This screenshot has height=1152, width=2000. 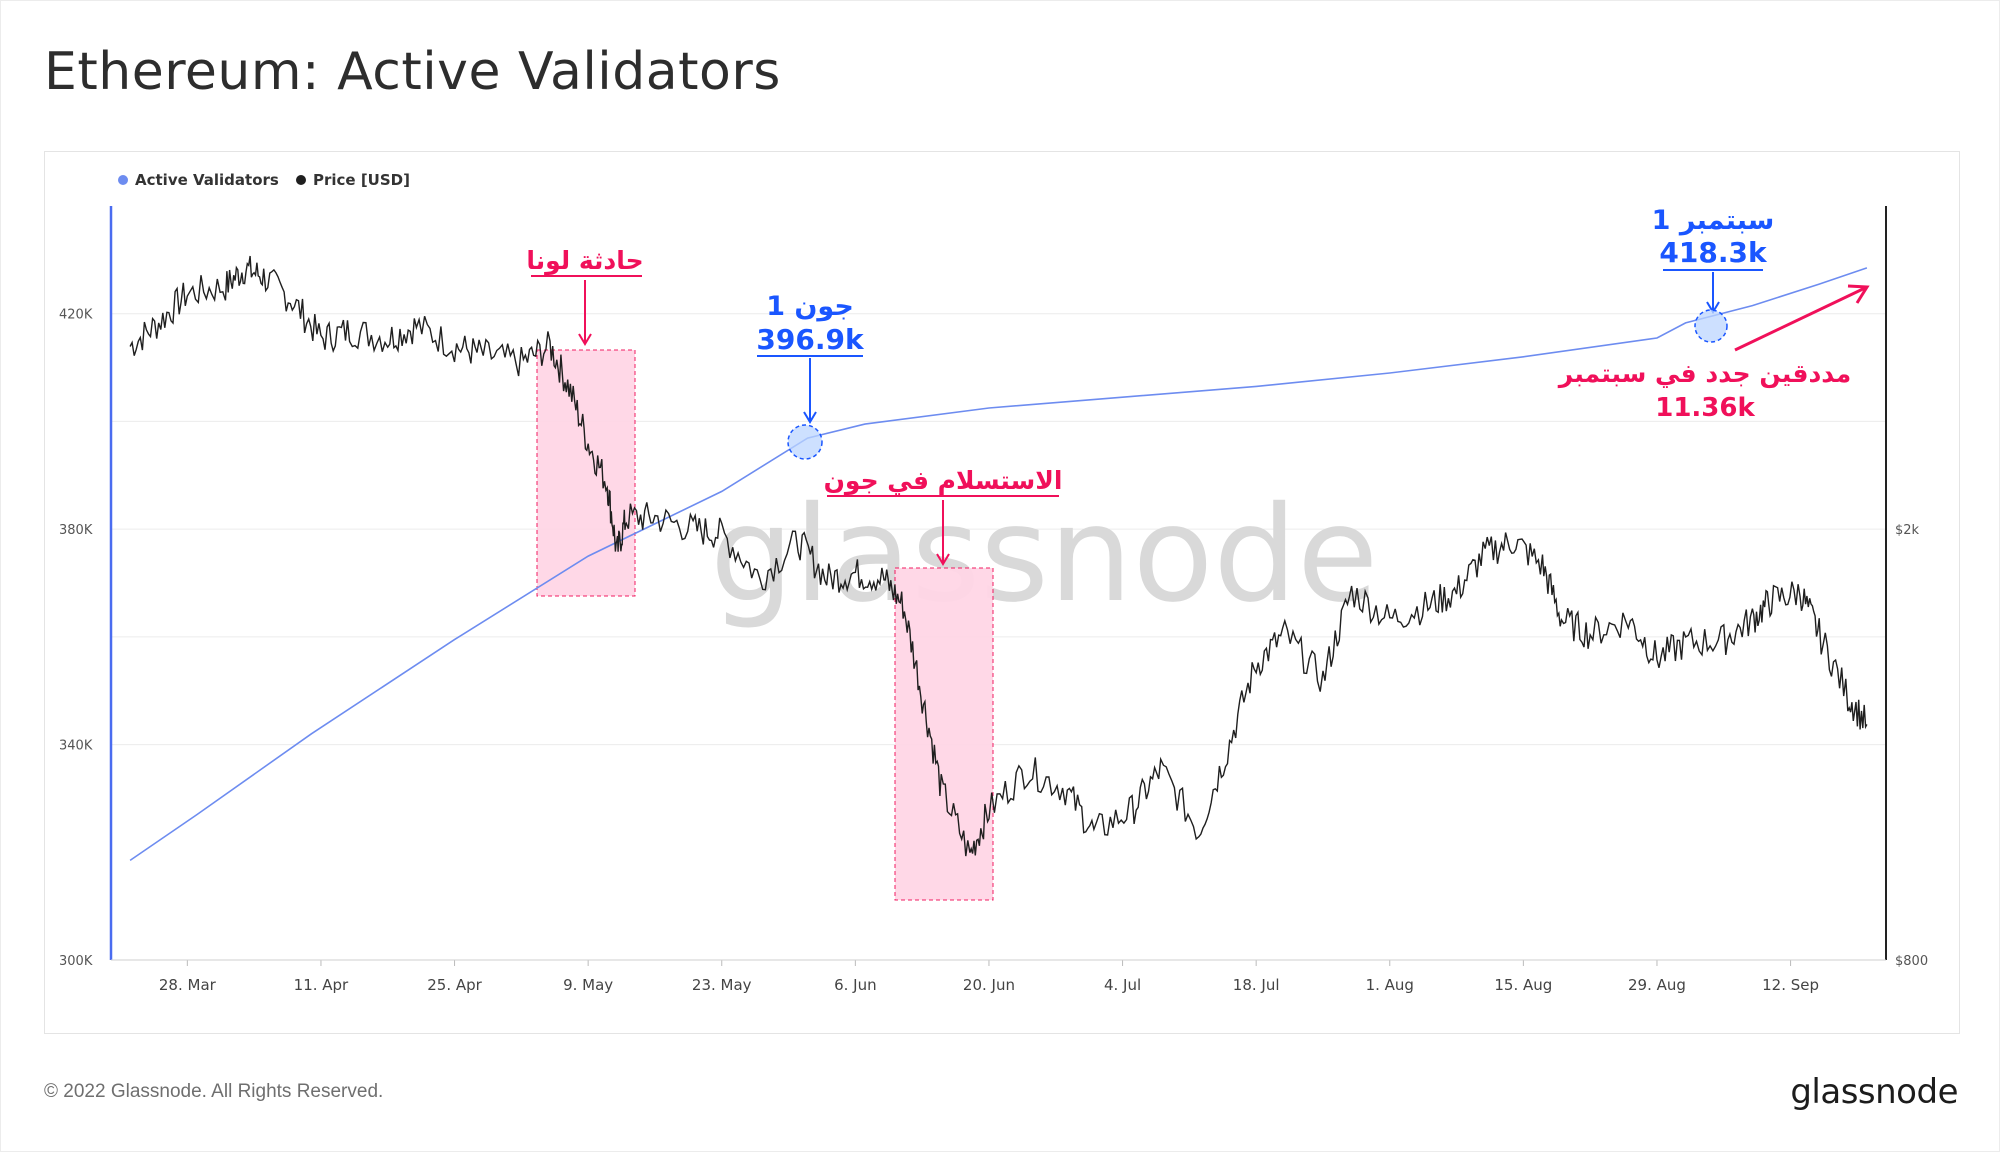 I want to click on right-axis-labels: $800 $2k, so click(x=1911, y=746).